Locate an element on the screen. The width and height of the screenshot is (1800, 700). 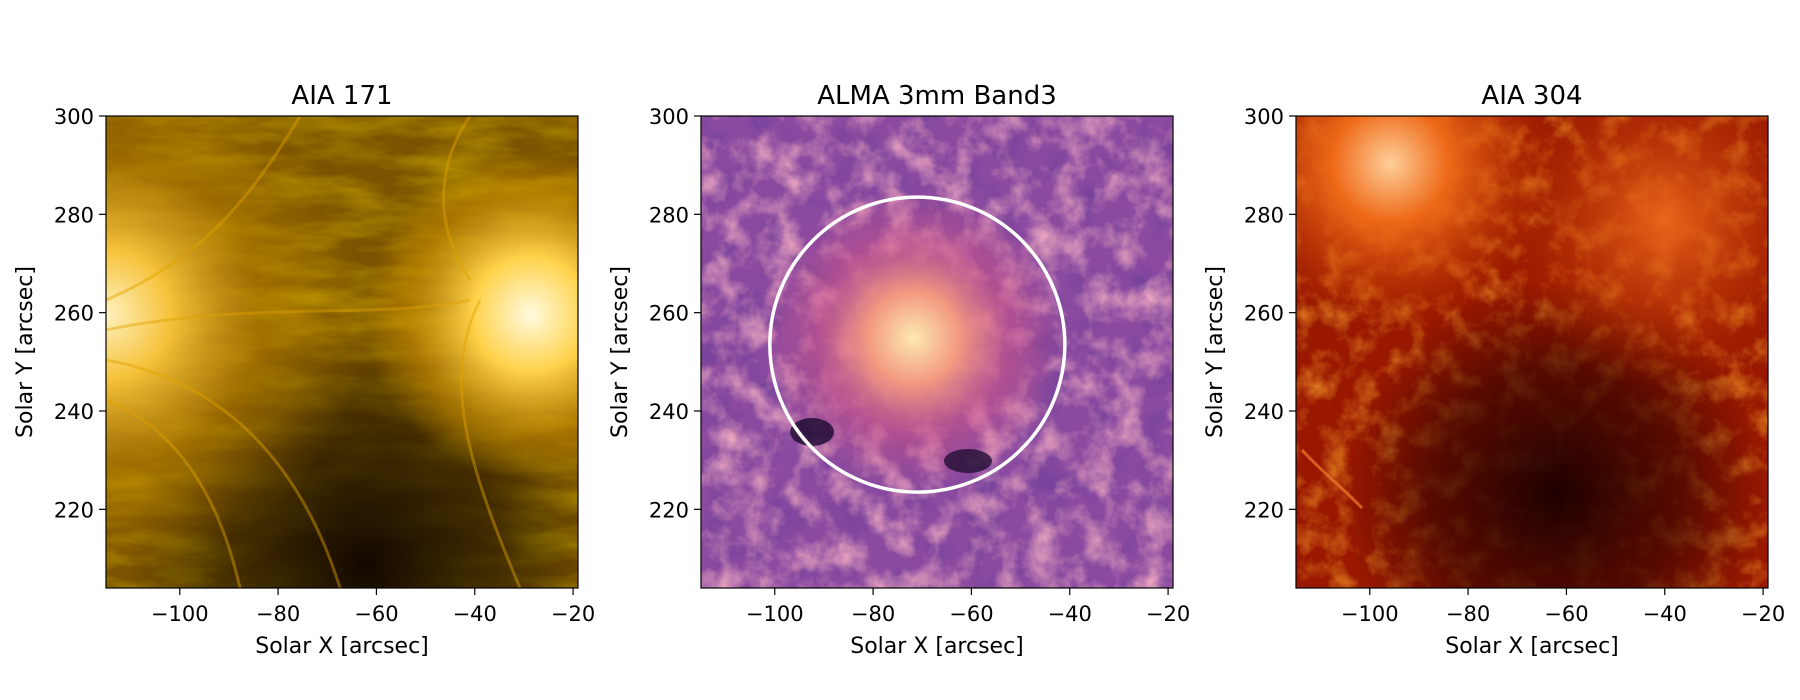
chart-title: ALMA 3mm Band3 is located at coordinates (937, 96).